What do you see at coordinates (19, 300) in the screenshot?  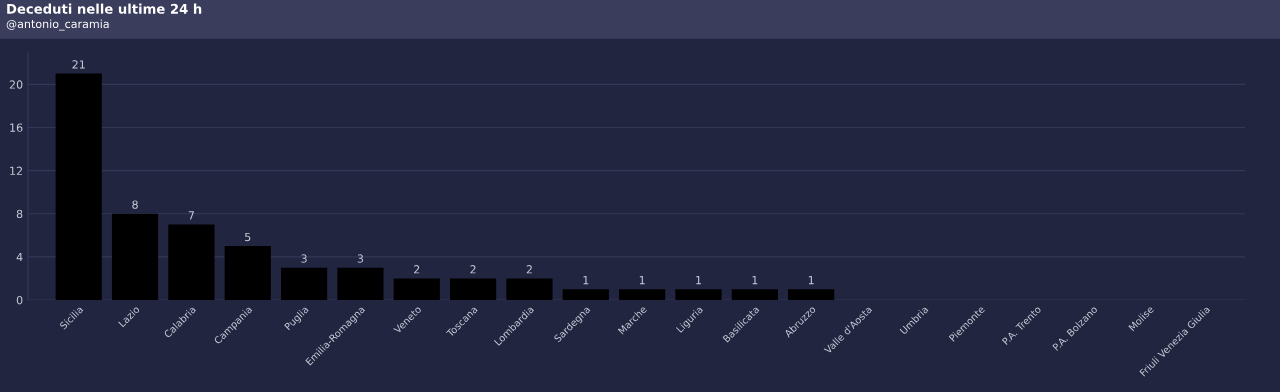 I see `y-tick-label: 0` at bounding box center [19, 300].